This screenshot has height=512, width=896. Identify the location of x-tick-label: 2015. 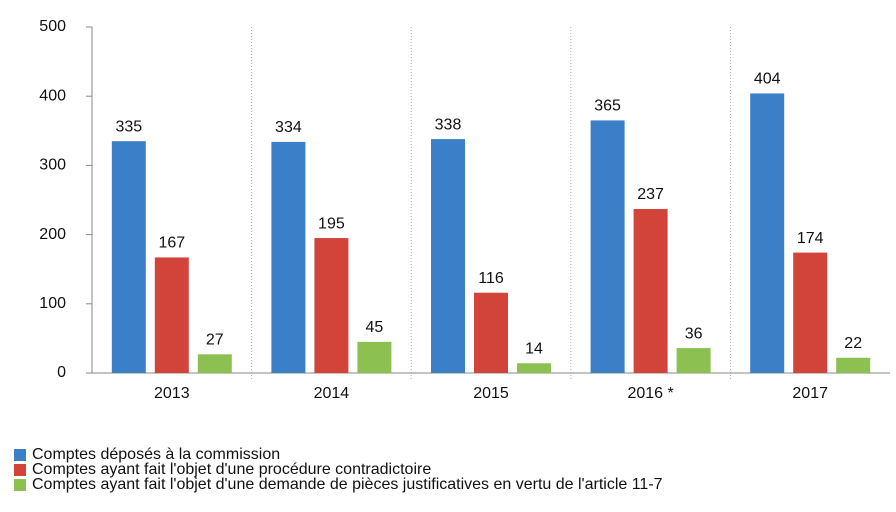
(491, 393).